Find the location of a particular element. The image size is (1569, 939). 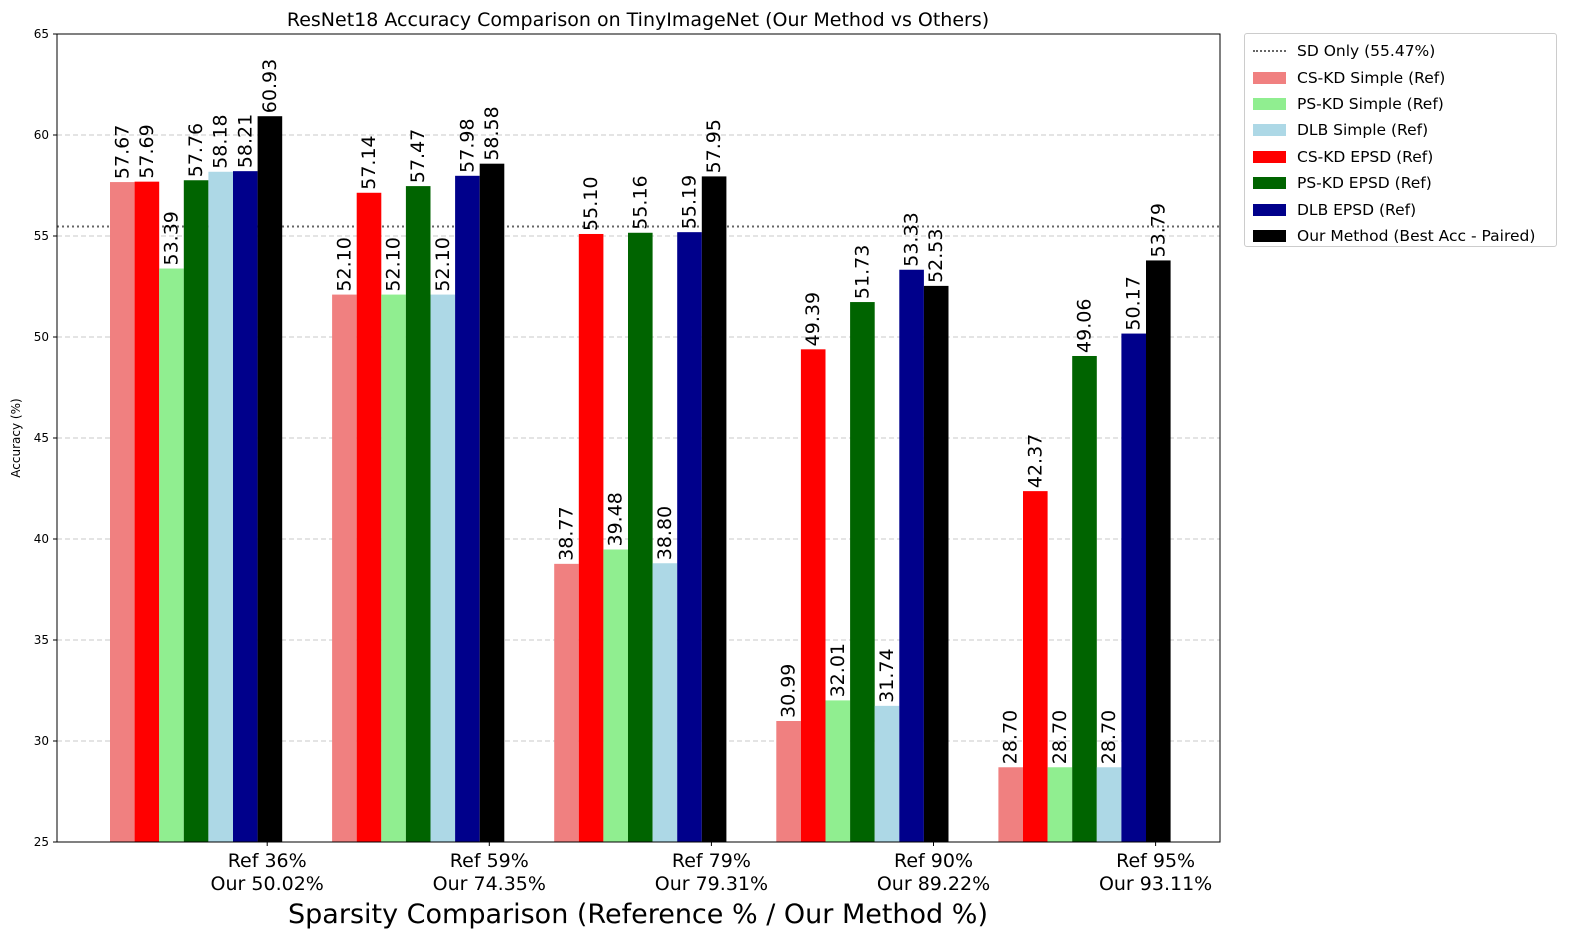

legend-item: PS-KD Simple (Ref) is located at coordinates (1404, 104).